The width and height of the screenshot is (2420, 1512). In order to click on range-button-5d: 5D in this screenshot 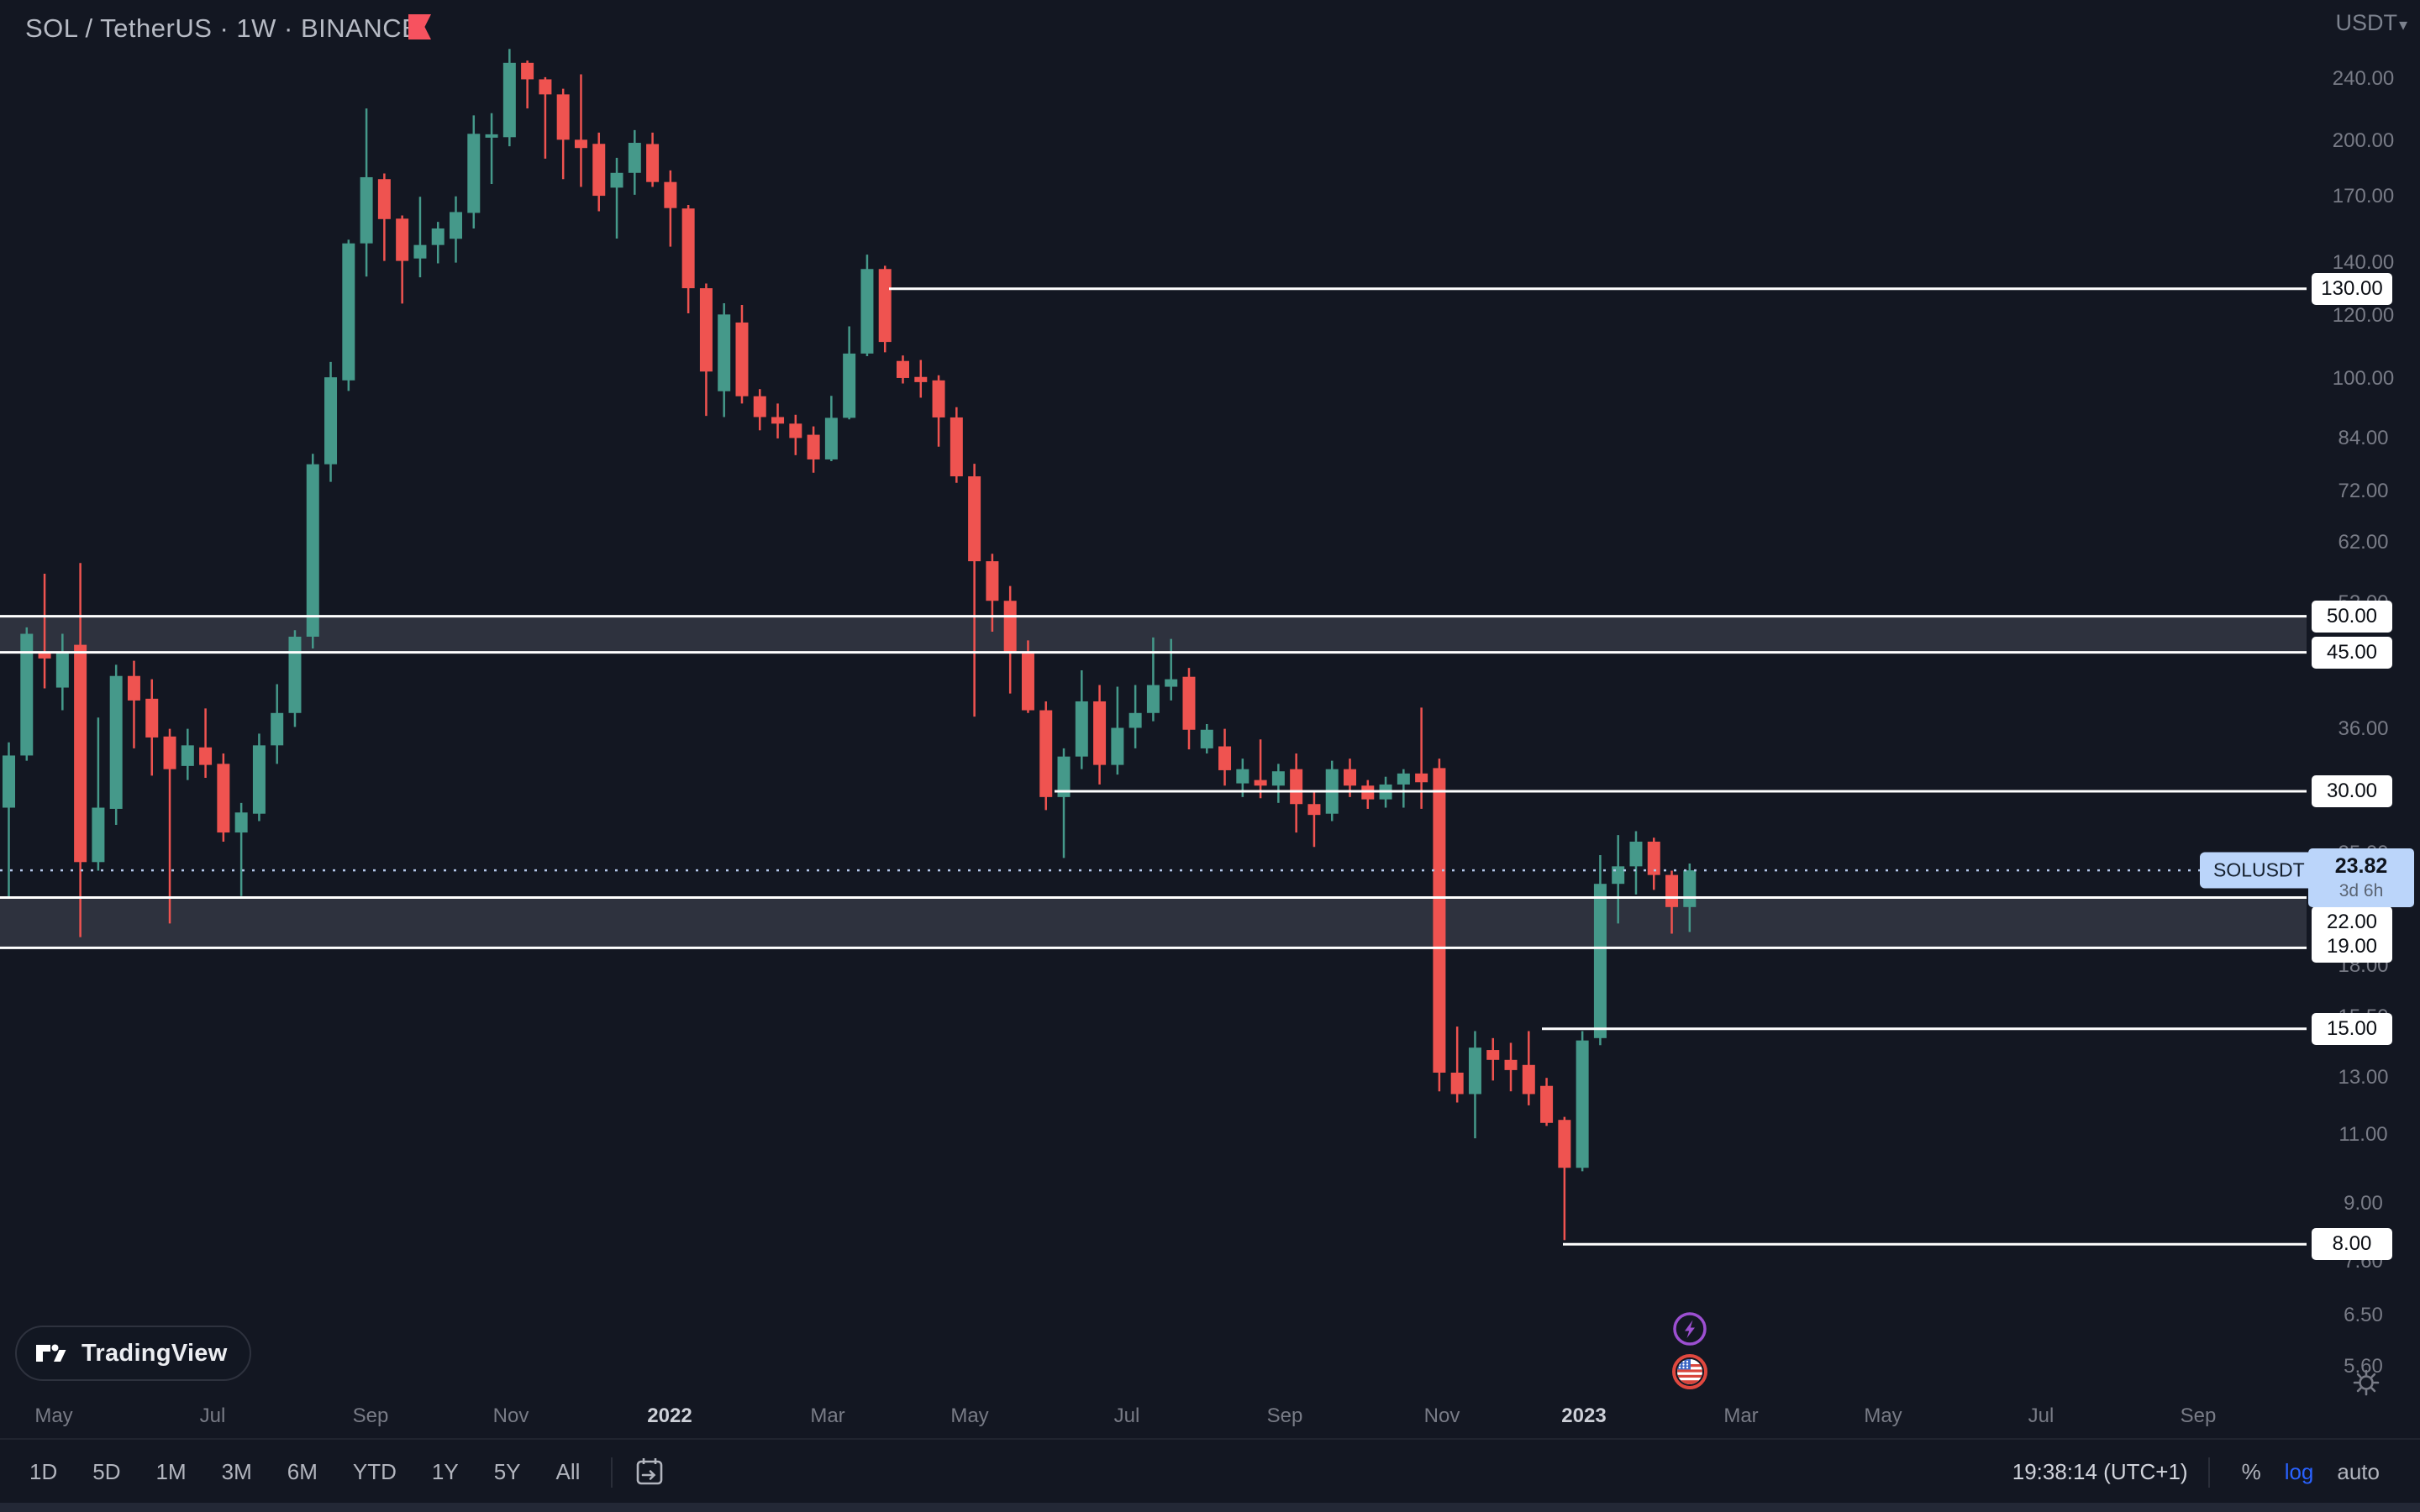, I will do `click(107, 1471)`.